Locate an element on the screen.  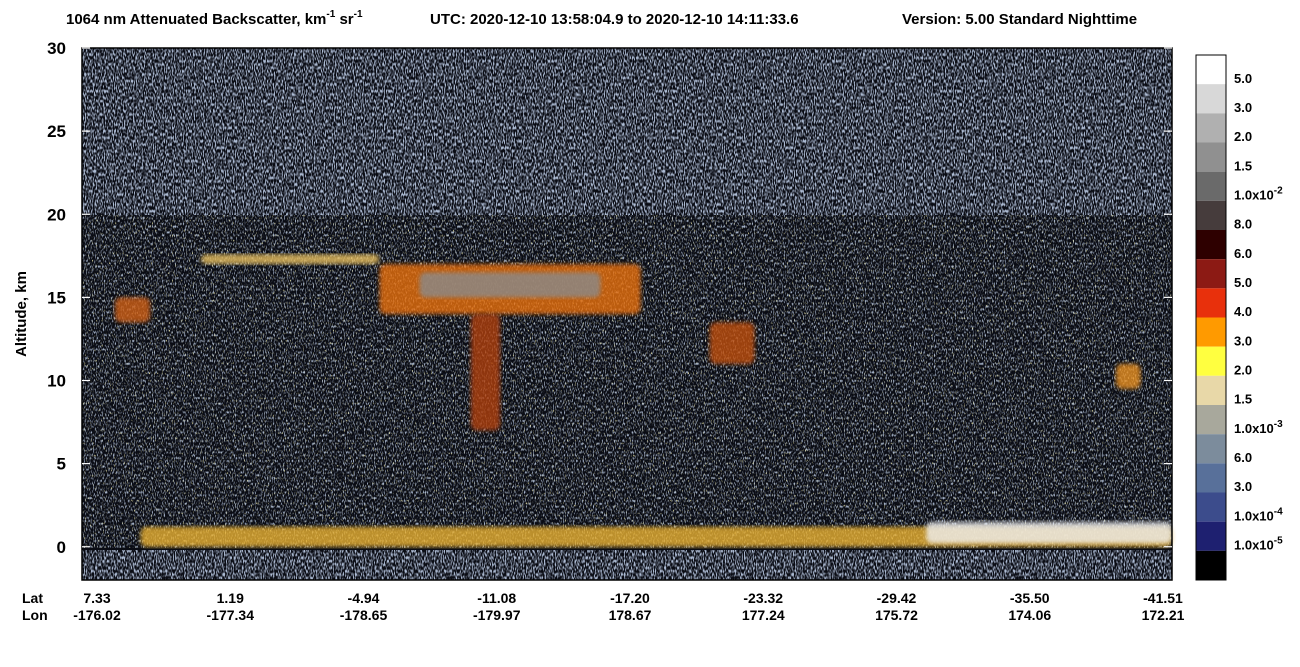
x-tick-label: -23.32 is located at coordinates (763, 598).